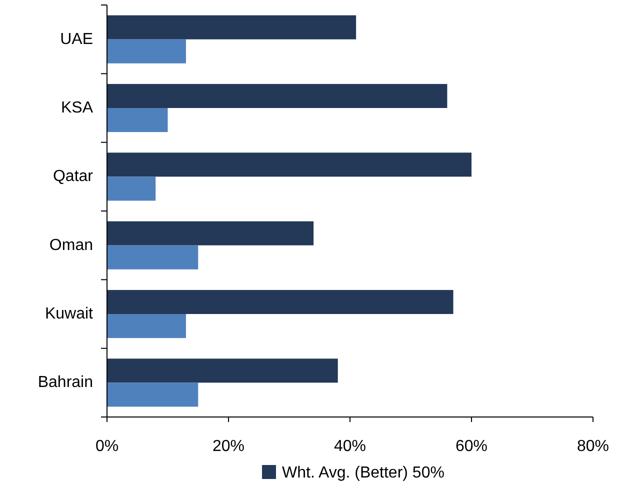  I want to click on y-tick-label: Kuwait, so click(69, 314).